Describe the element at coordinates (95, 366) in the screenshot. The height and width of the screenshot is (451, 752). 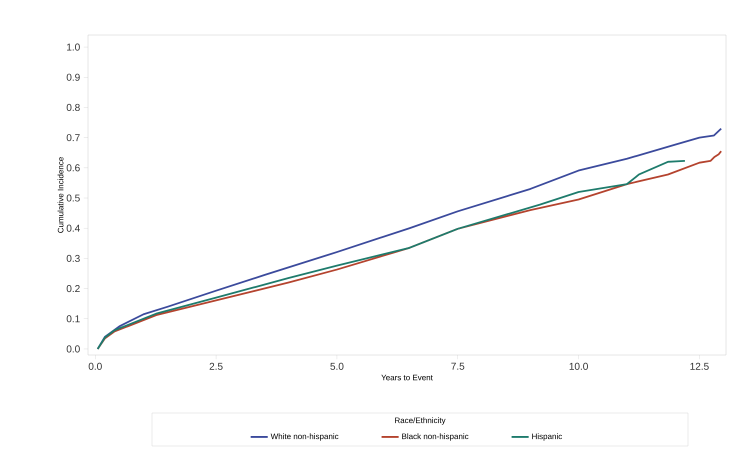
I see `x-tick-label: 0.0` at that location.